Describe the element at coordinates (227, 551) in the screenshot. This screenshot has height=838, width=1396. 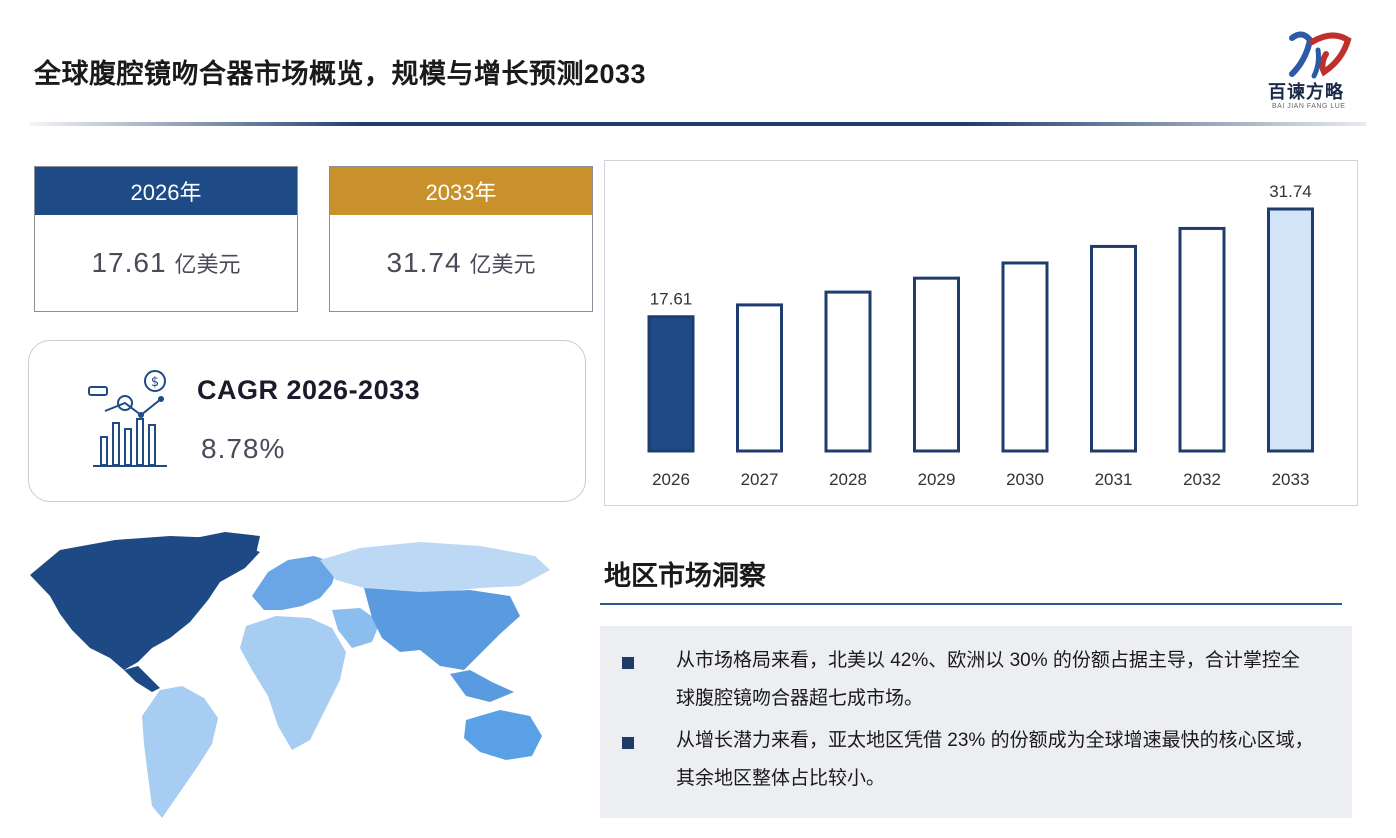
I see `greenland-region` at that location.